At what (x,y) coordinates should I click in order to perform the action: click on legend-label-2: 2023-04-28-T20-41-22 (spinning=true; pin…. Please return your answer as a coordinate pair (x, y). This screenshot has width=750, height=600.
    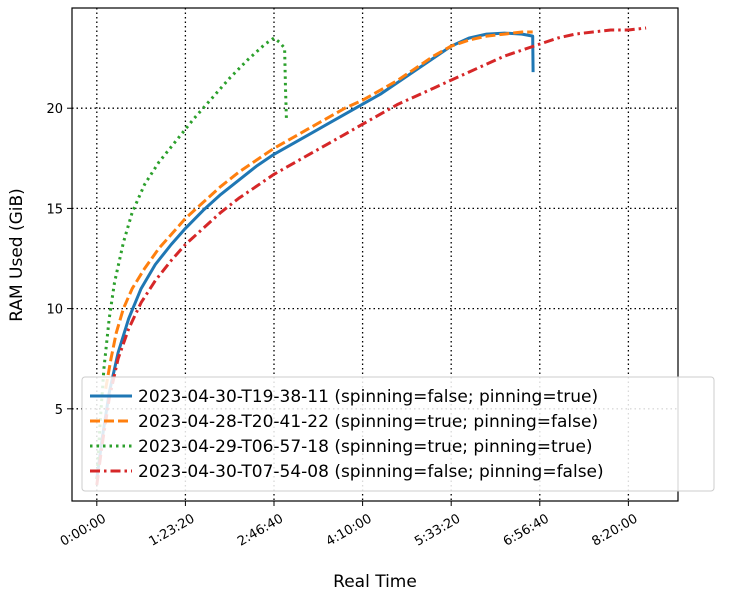
    Looking at the image, I should click on (368, 422).